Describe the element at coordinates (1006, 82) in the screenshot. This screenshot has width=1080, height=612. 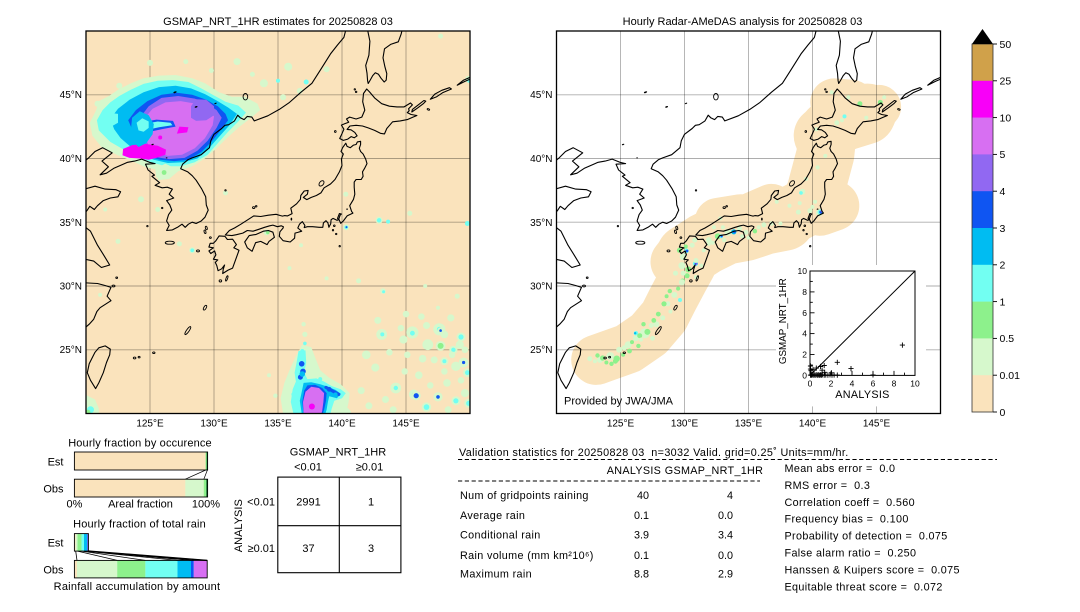
I see `svg-text: 25` at that location.